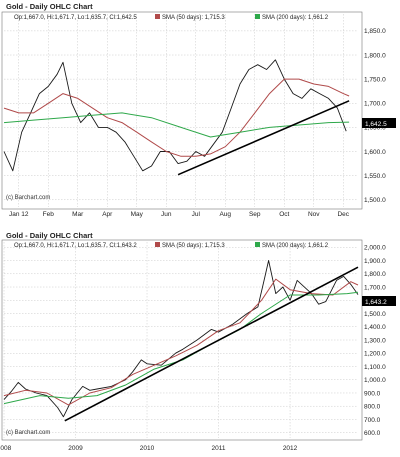 This screenshot has height=457, width=400. What do you see at coordinates (255, 214) in the screenshot?
I see `x-tick-label: Sep` at bounding box center [255, 214].